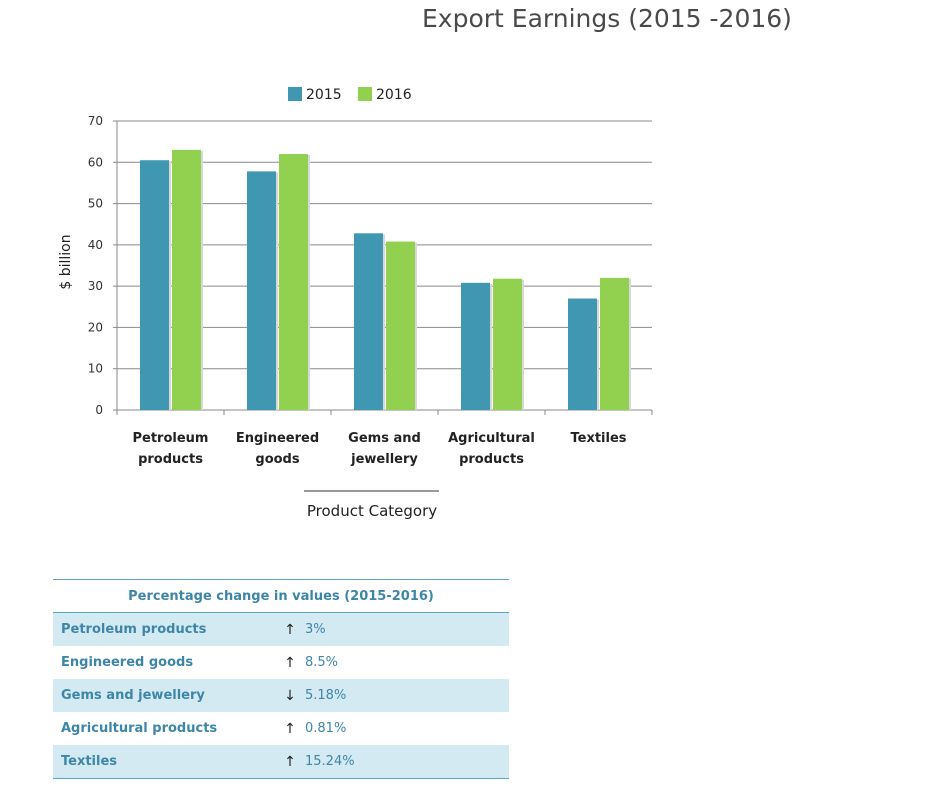 The width and height of the screenshot is (942, 787). What do you see at coordinates (133, 695) in the screenshot?
I see `table-row-category: Gems and jewellery` at bounding box center [133, 695].